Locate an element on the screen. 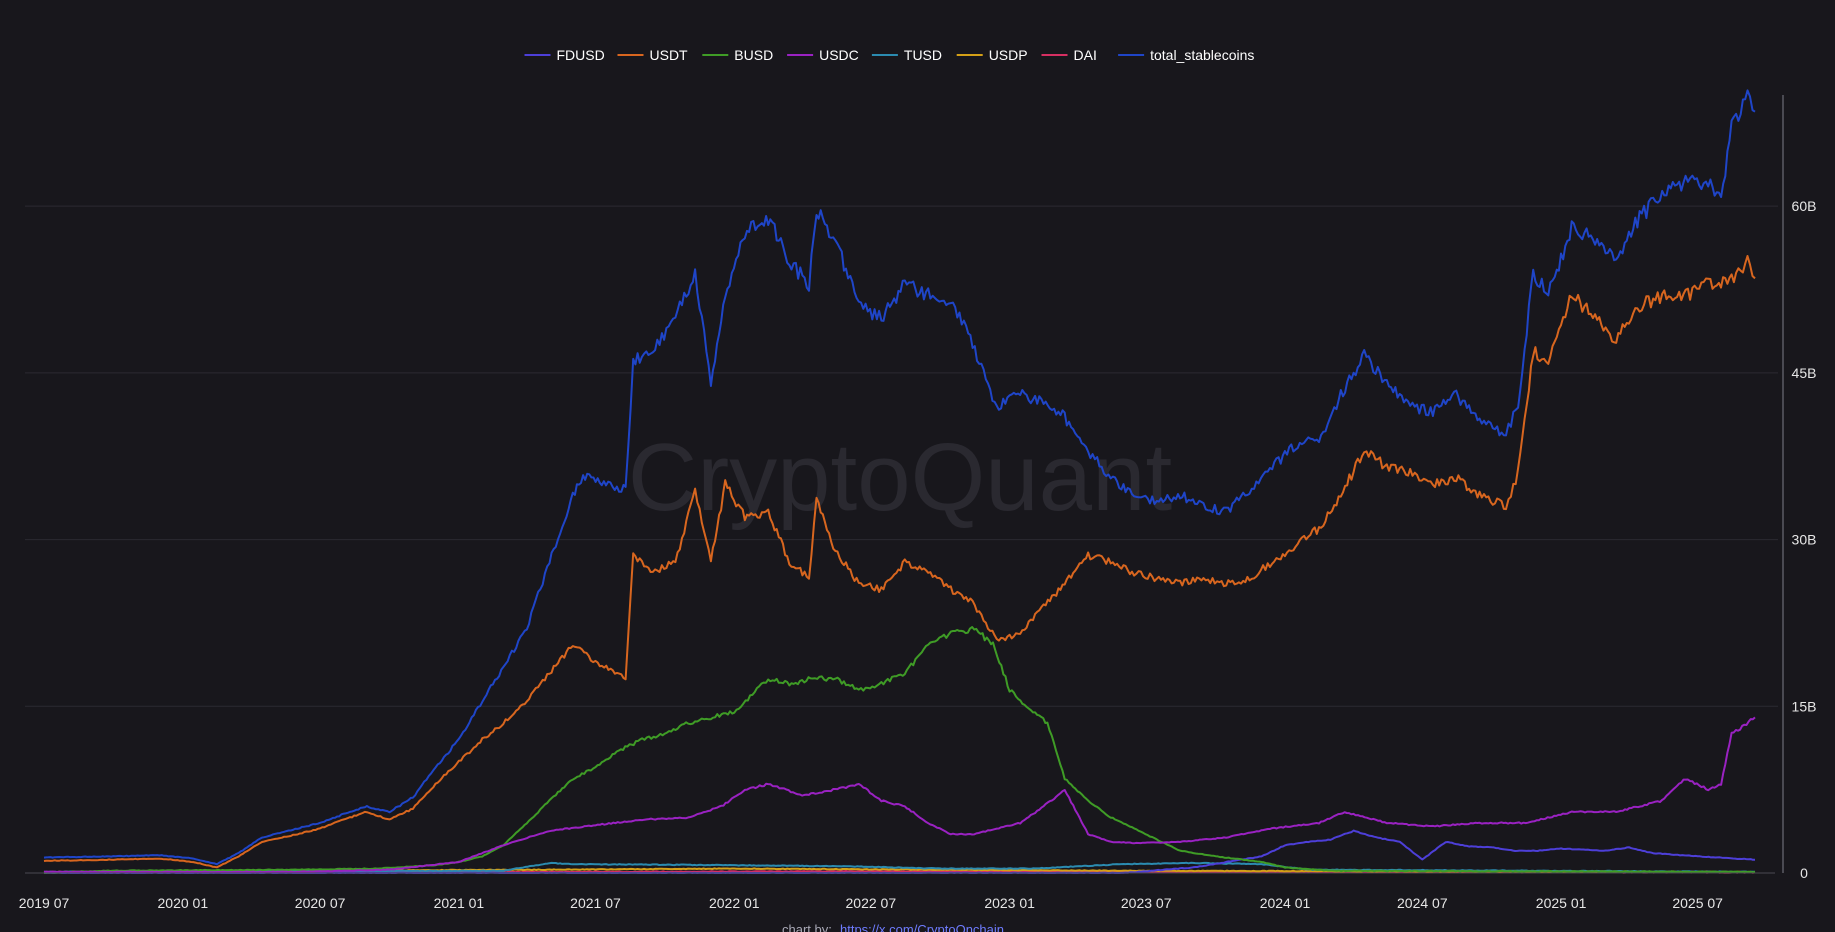 This screenshot has height=932, width=1835. legend-label: TUSD is located at coordinates (923, 55).